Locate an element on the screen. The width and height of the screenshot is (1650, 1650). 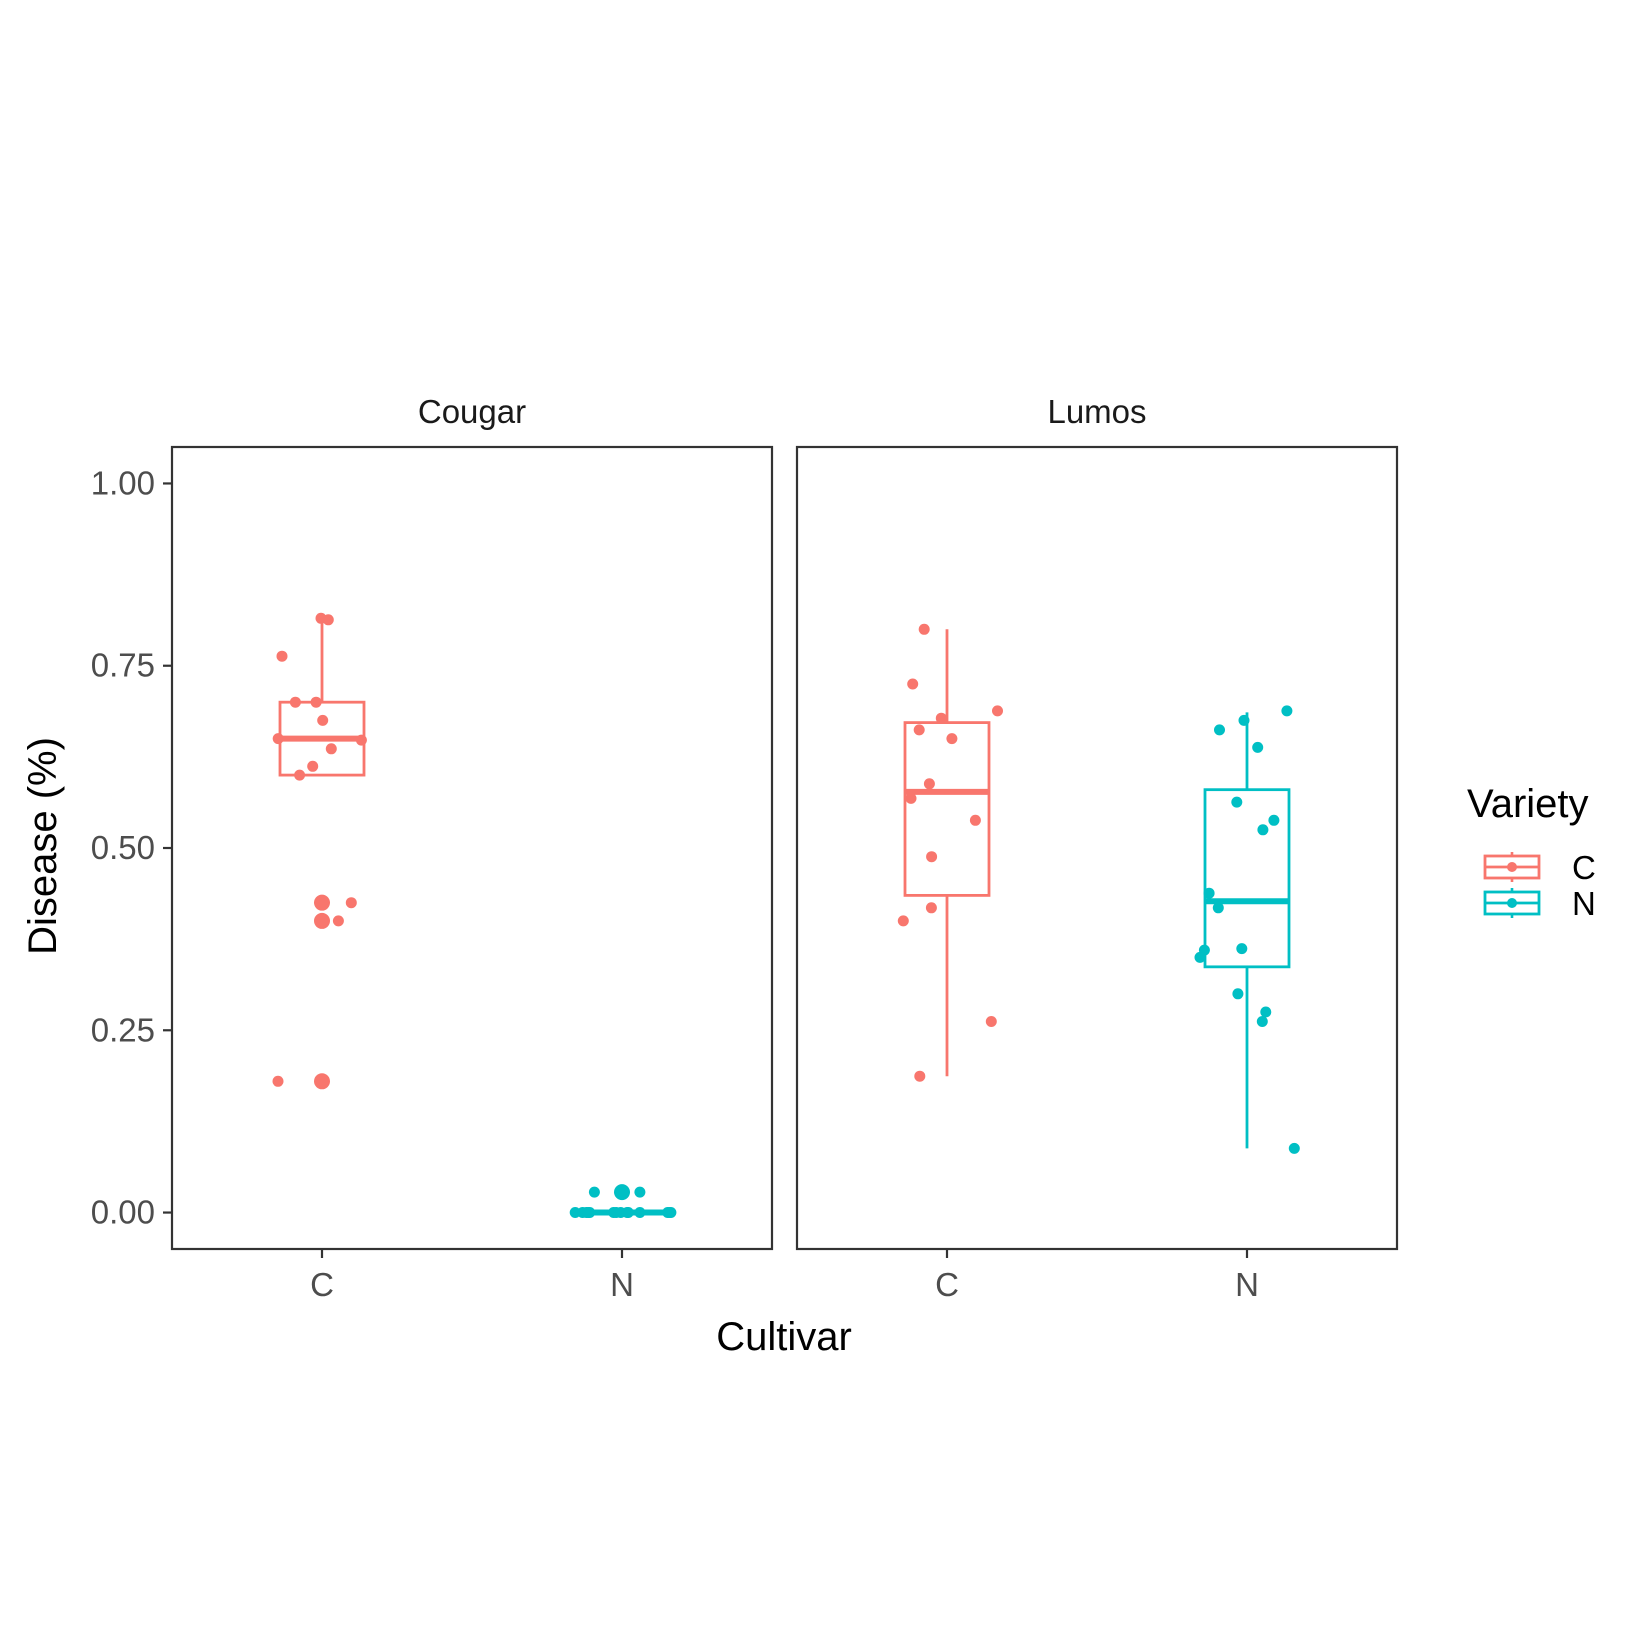
legend-entry-c: C is located at coordinates (1539, 867).